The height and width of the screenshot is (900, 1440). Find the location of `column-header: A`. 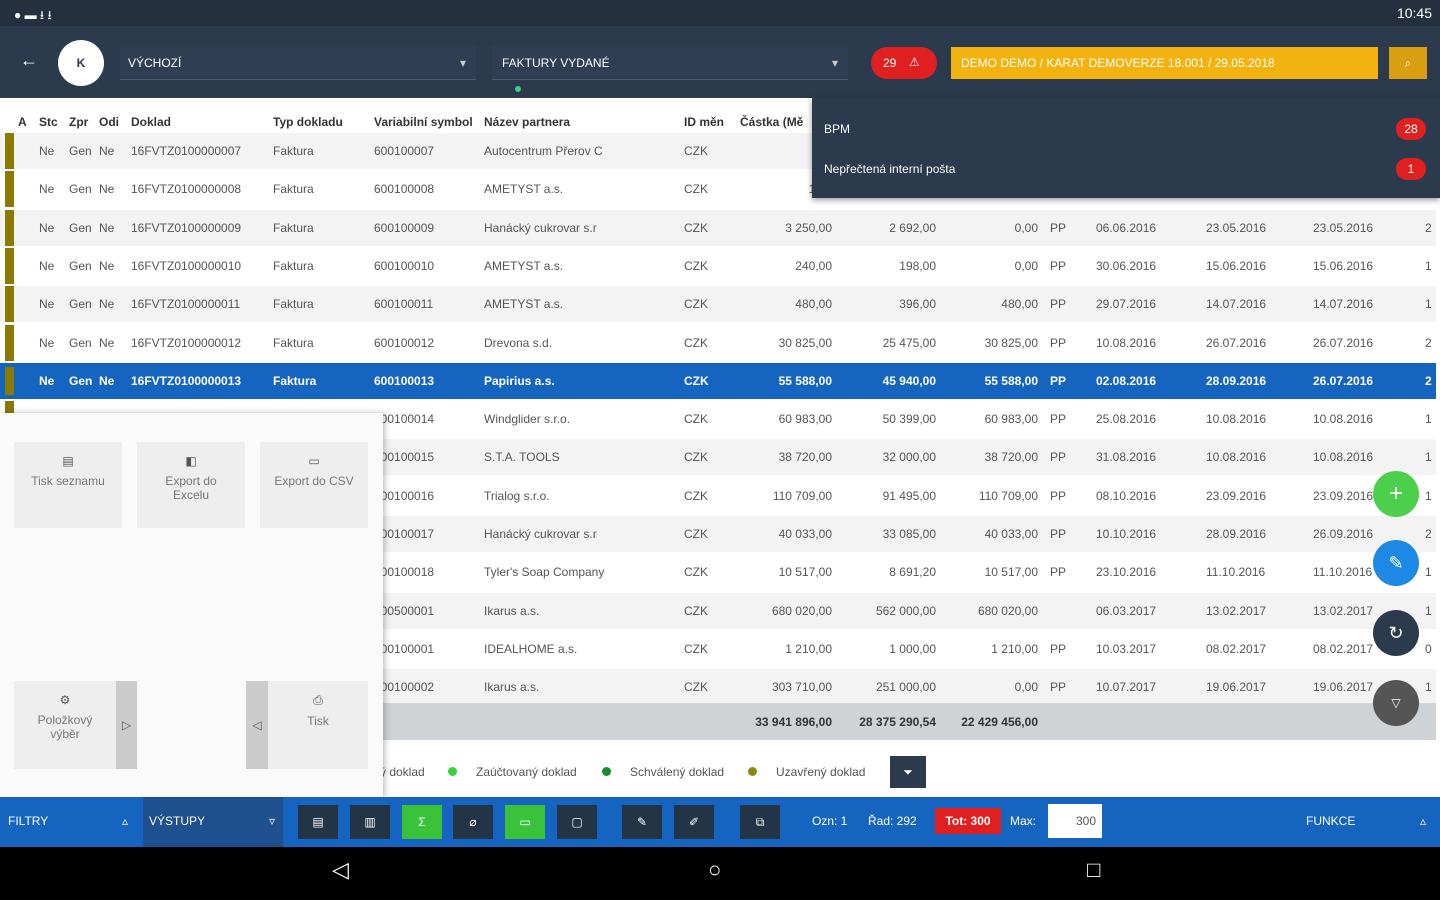

column-header: A is located at coordinates (26, 122).